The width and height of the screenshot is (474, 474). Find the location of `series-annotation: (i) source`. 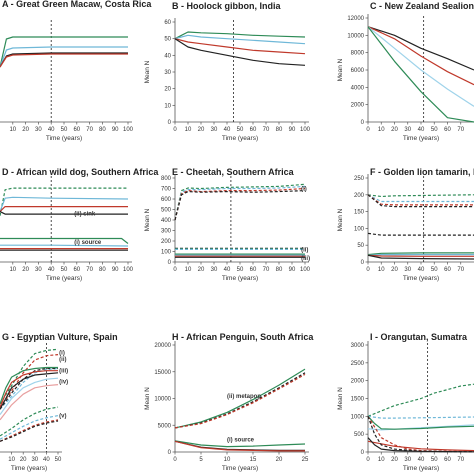

series-annotation: (i) source is located at coordinates (241, 441).